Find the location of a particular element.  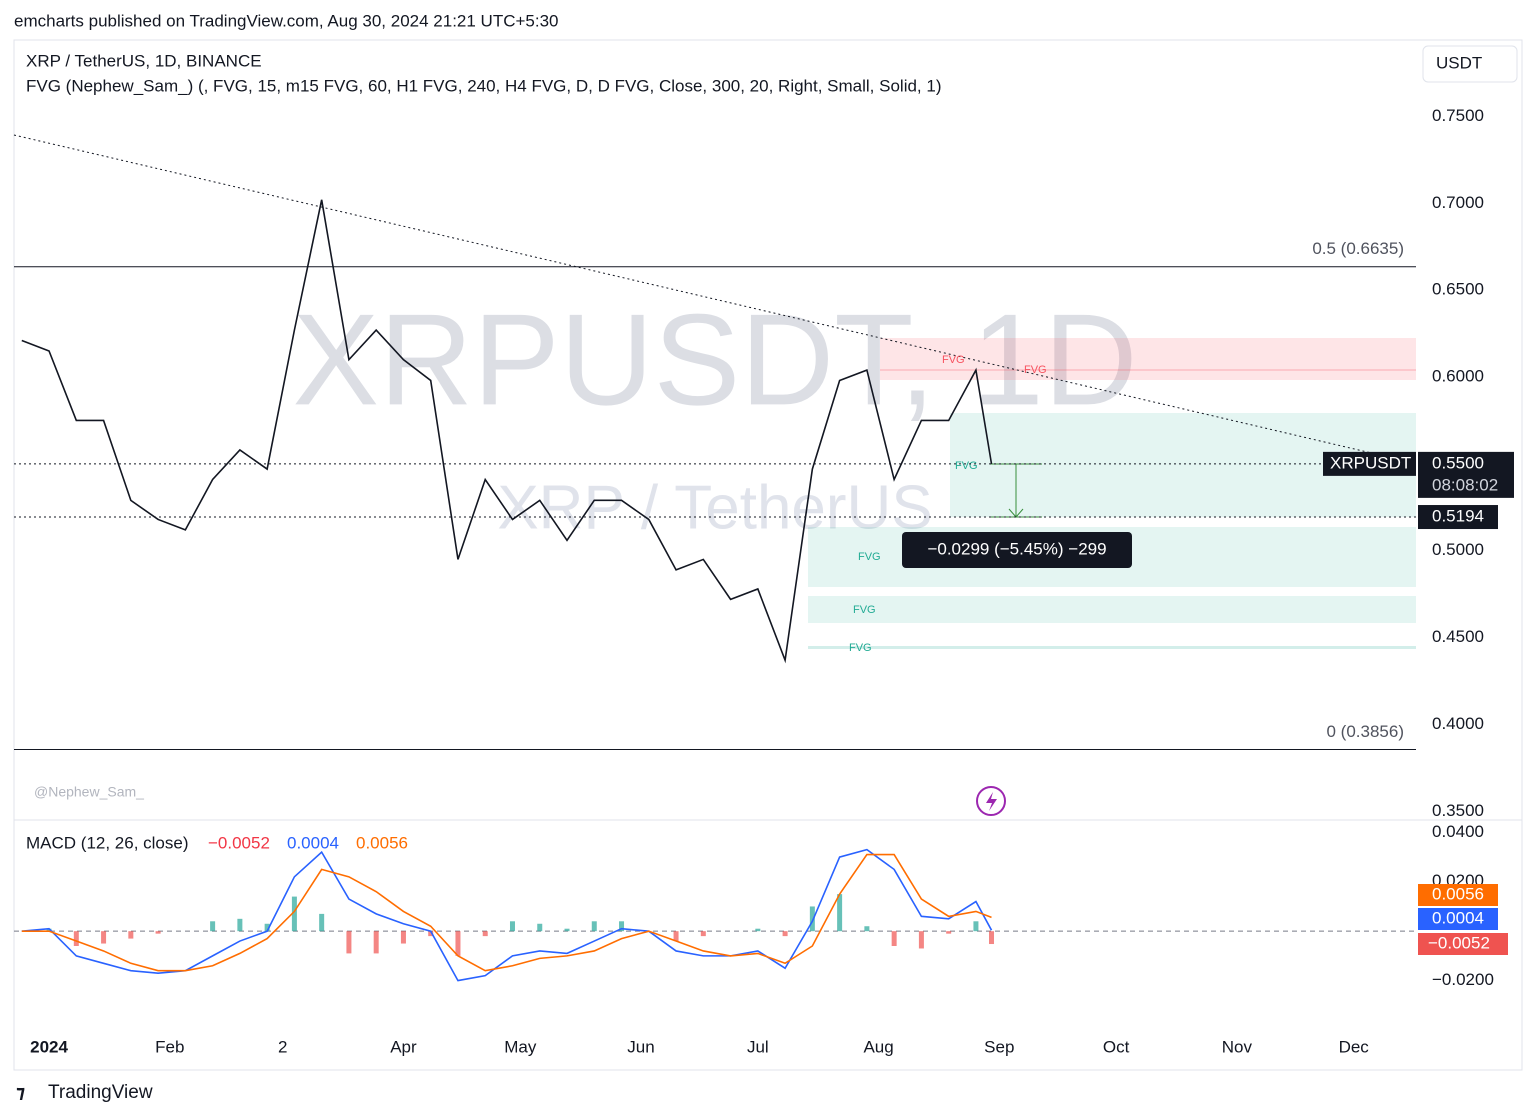

value-badge-label: 0.0004 is located at coordinates (1458, 917).